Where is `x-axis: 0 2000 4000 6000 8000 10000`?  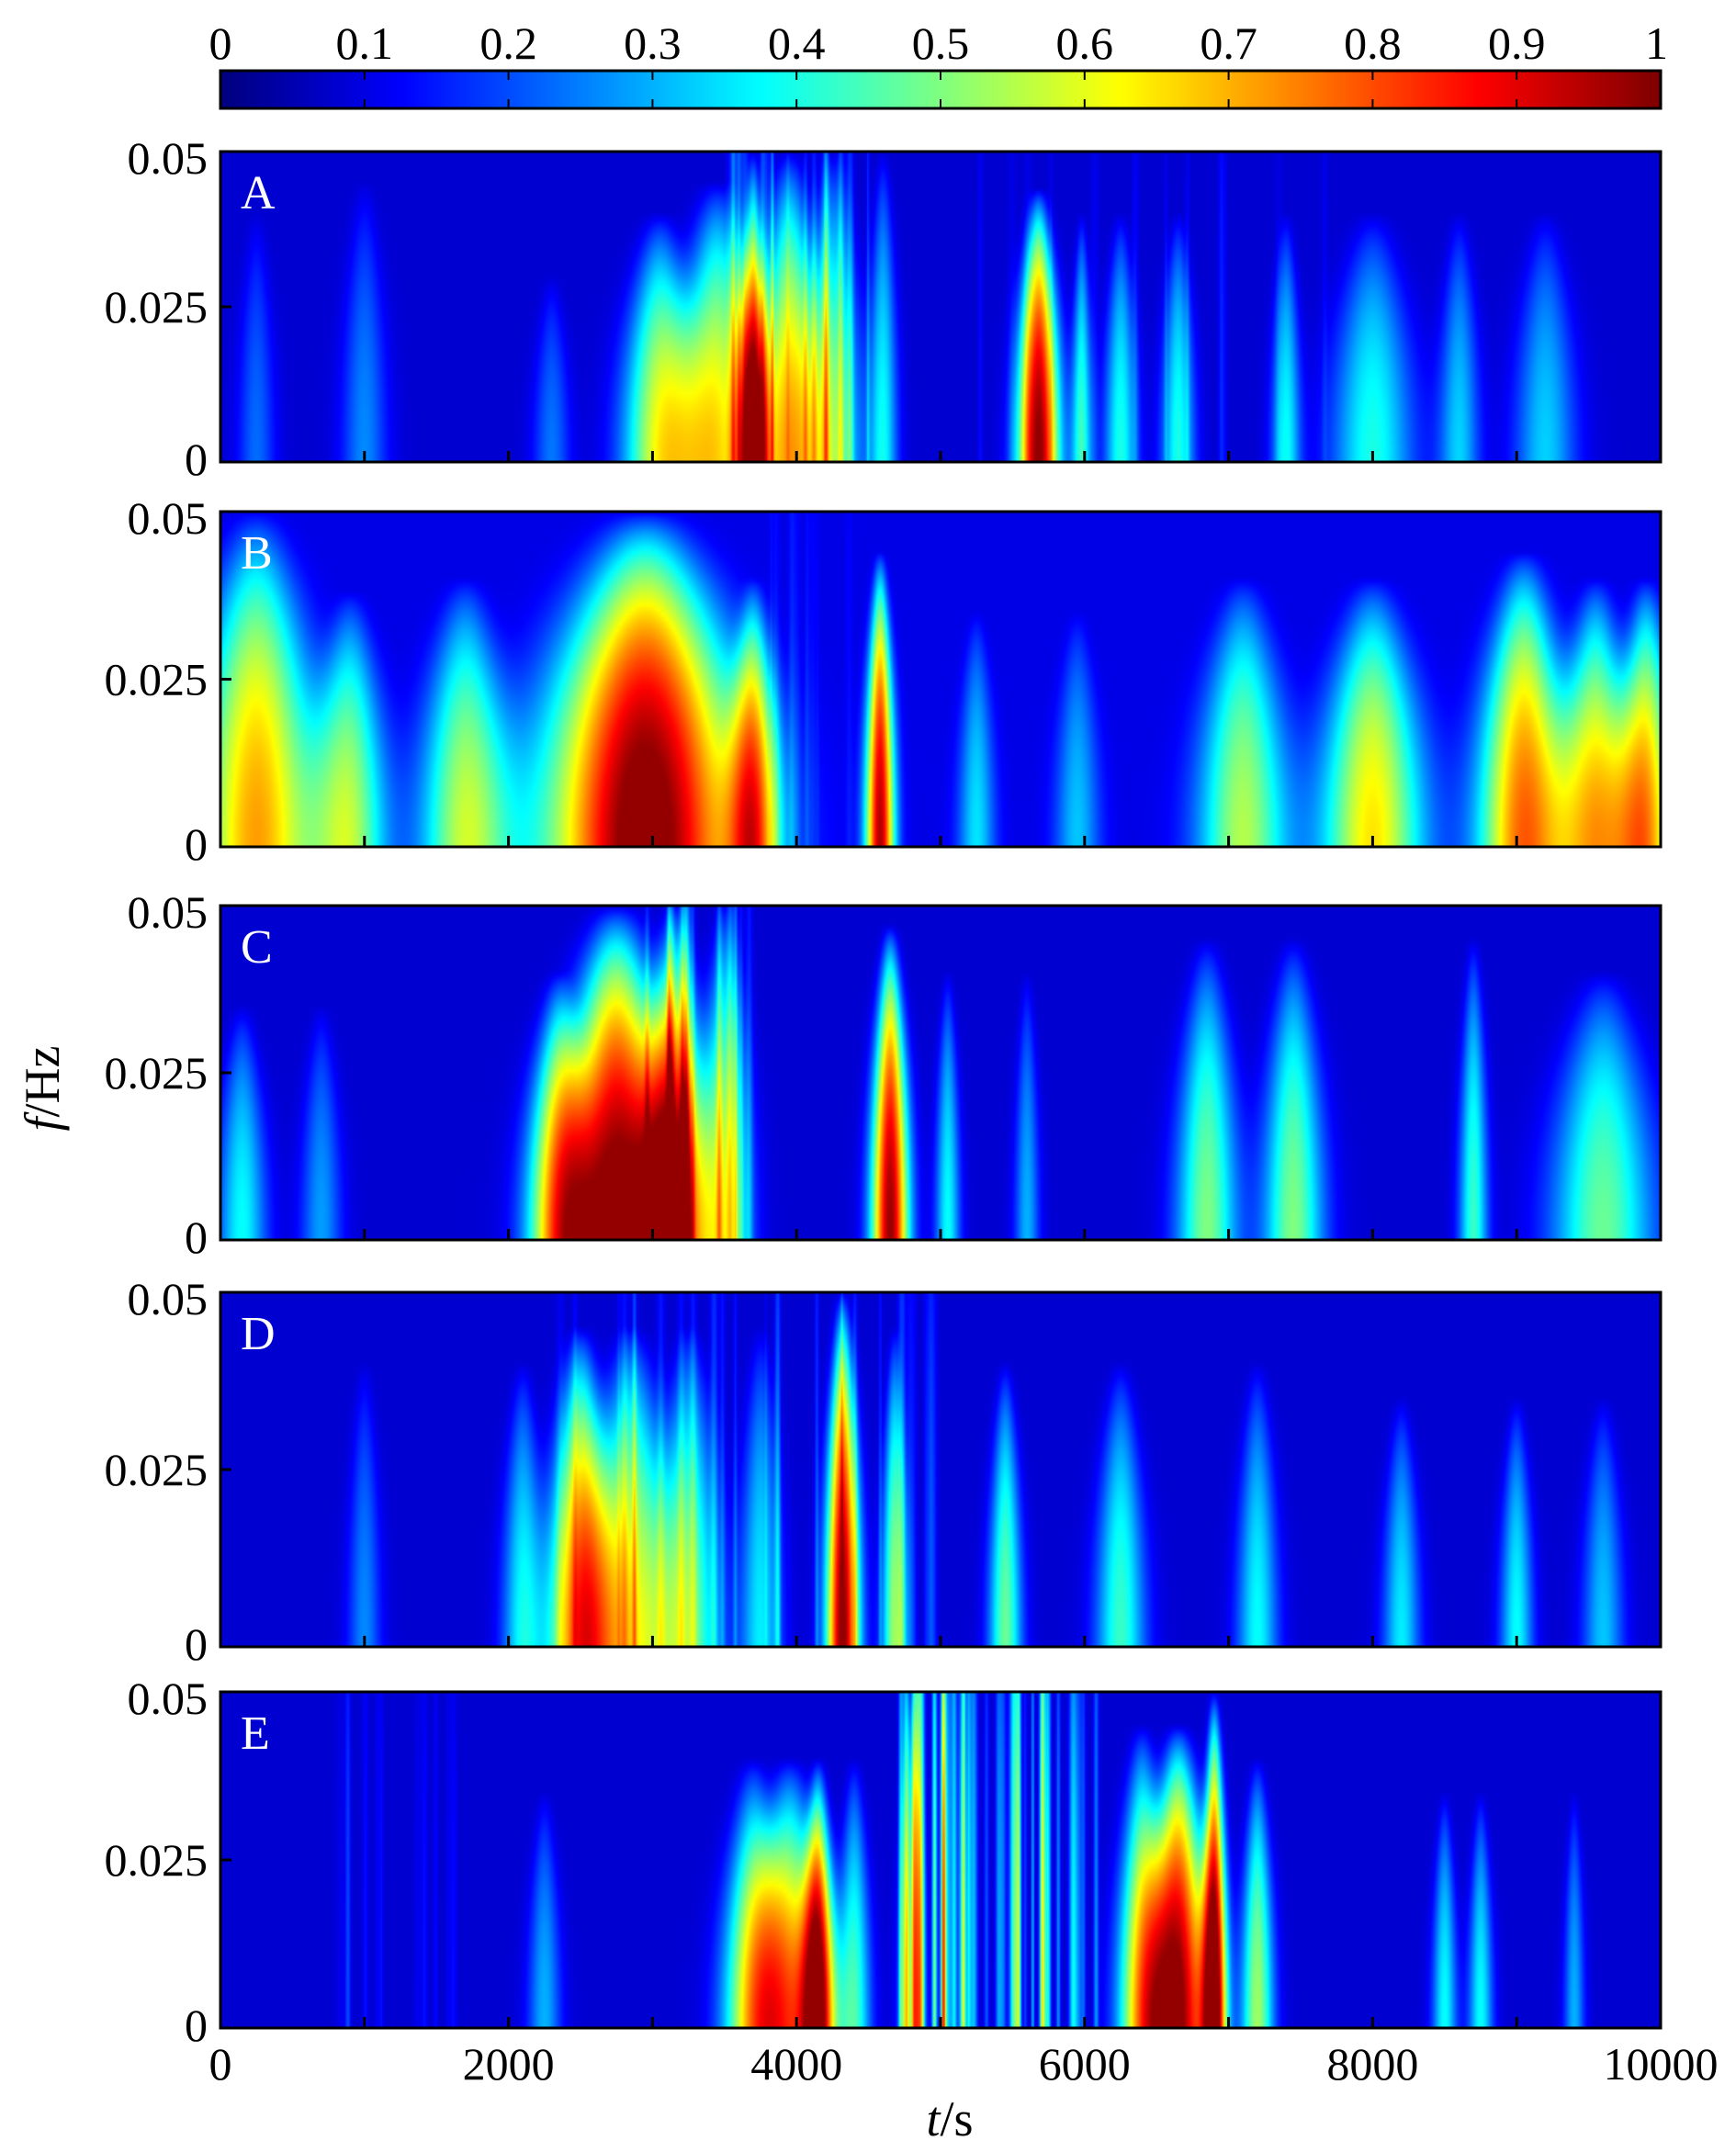 x-axis: 0 2000 4000 6000 8000 10000 is located at coordinates (964, 2064).